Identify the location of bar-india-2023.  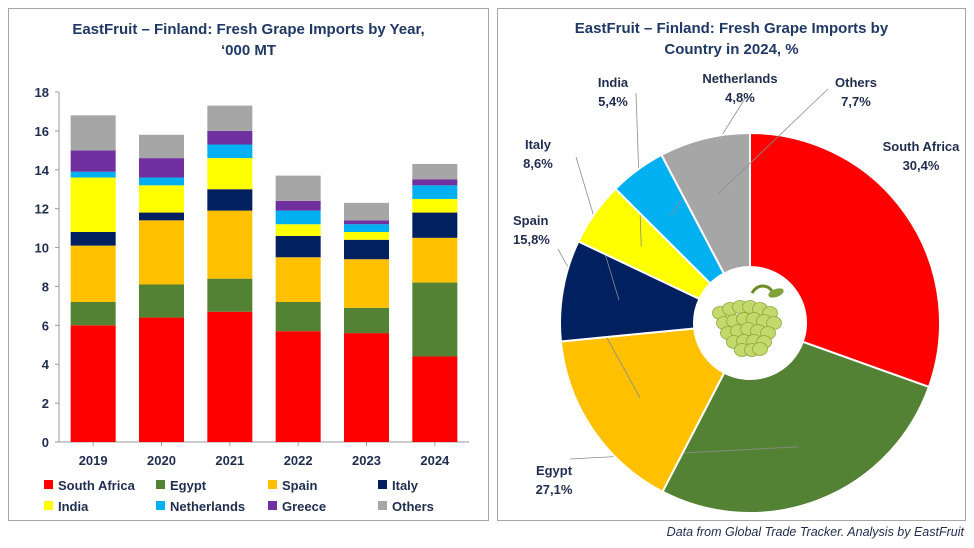
(366, 236).